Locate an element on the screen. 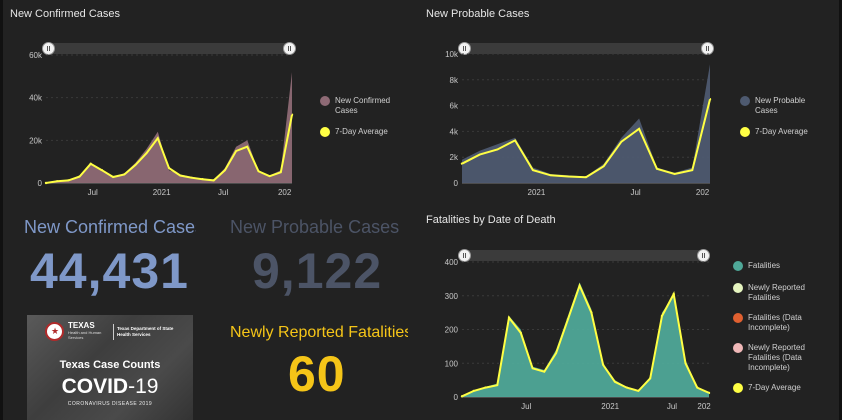 The height and width of the screenshot is (420, 842). fatalities-7day-average-line is located at coordinates (585, 340).